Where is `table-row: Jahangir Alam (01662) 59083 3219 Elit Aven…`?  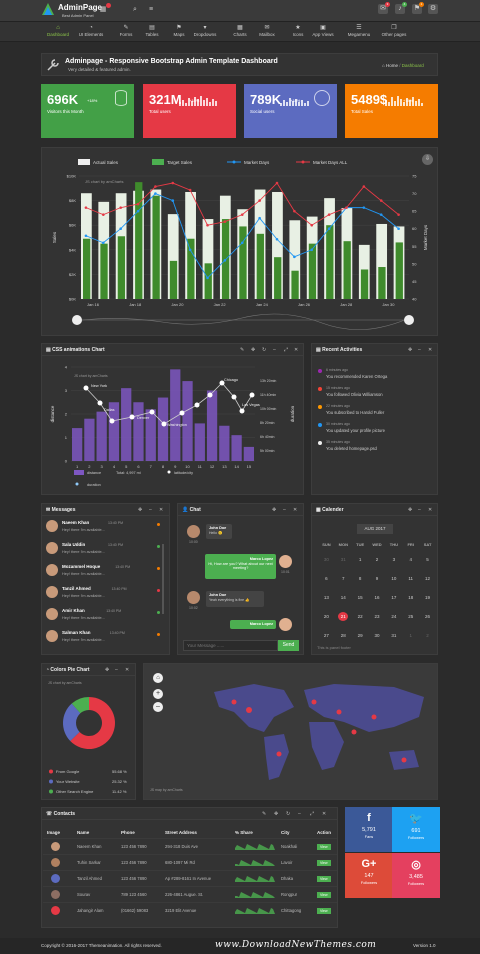 table-row: Jahangir Alam (01662) 59083 3219 Elit Aven… is located at coordinates (190, 909).